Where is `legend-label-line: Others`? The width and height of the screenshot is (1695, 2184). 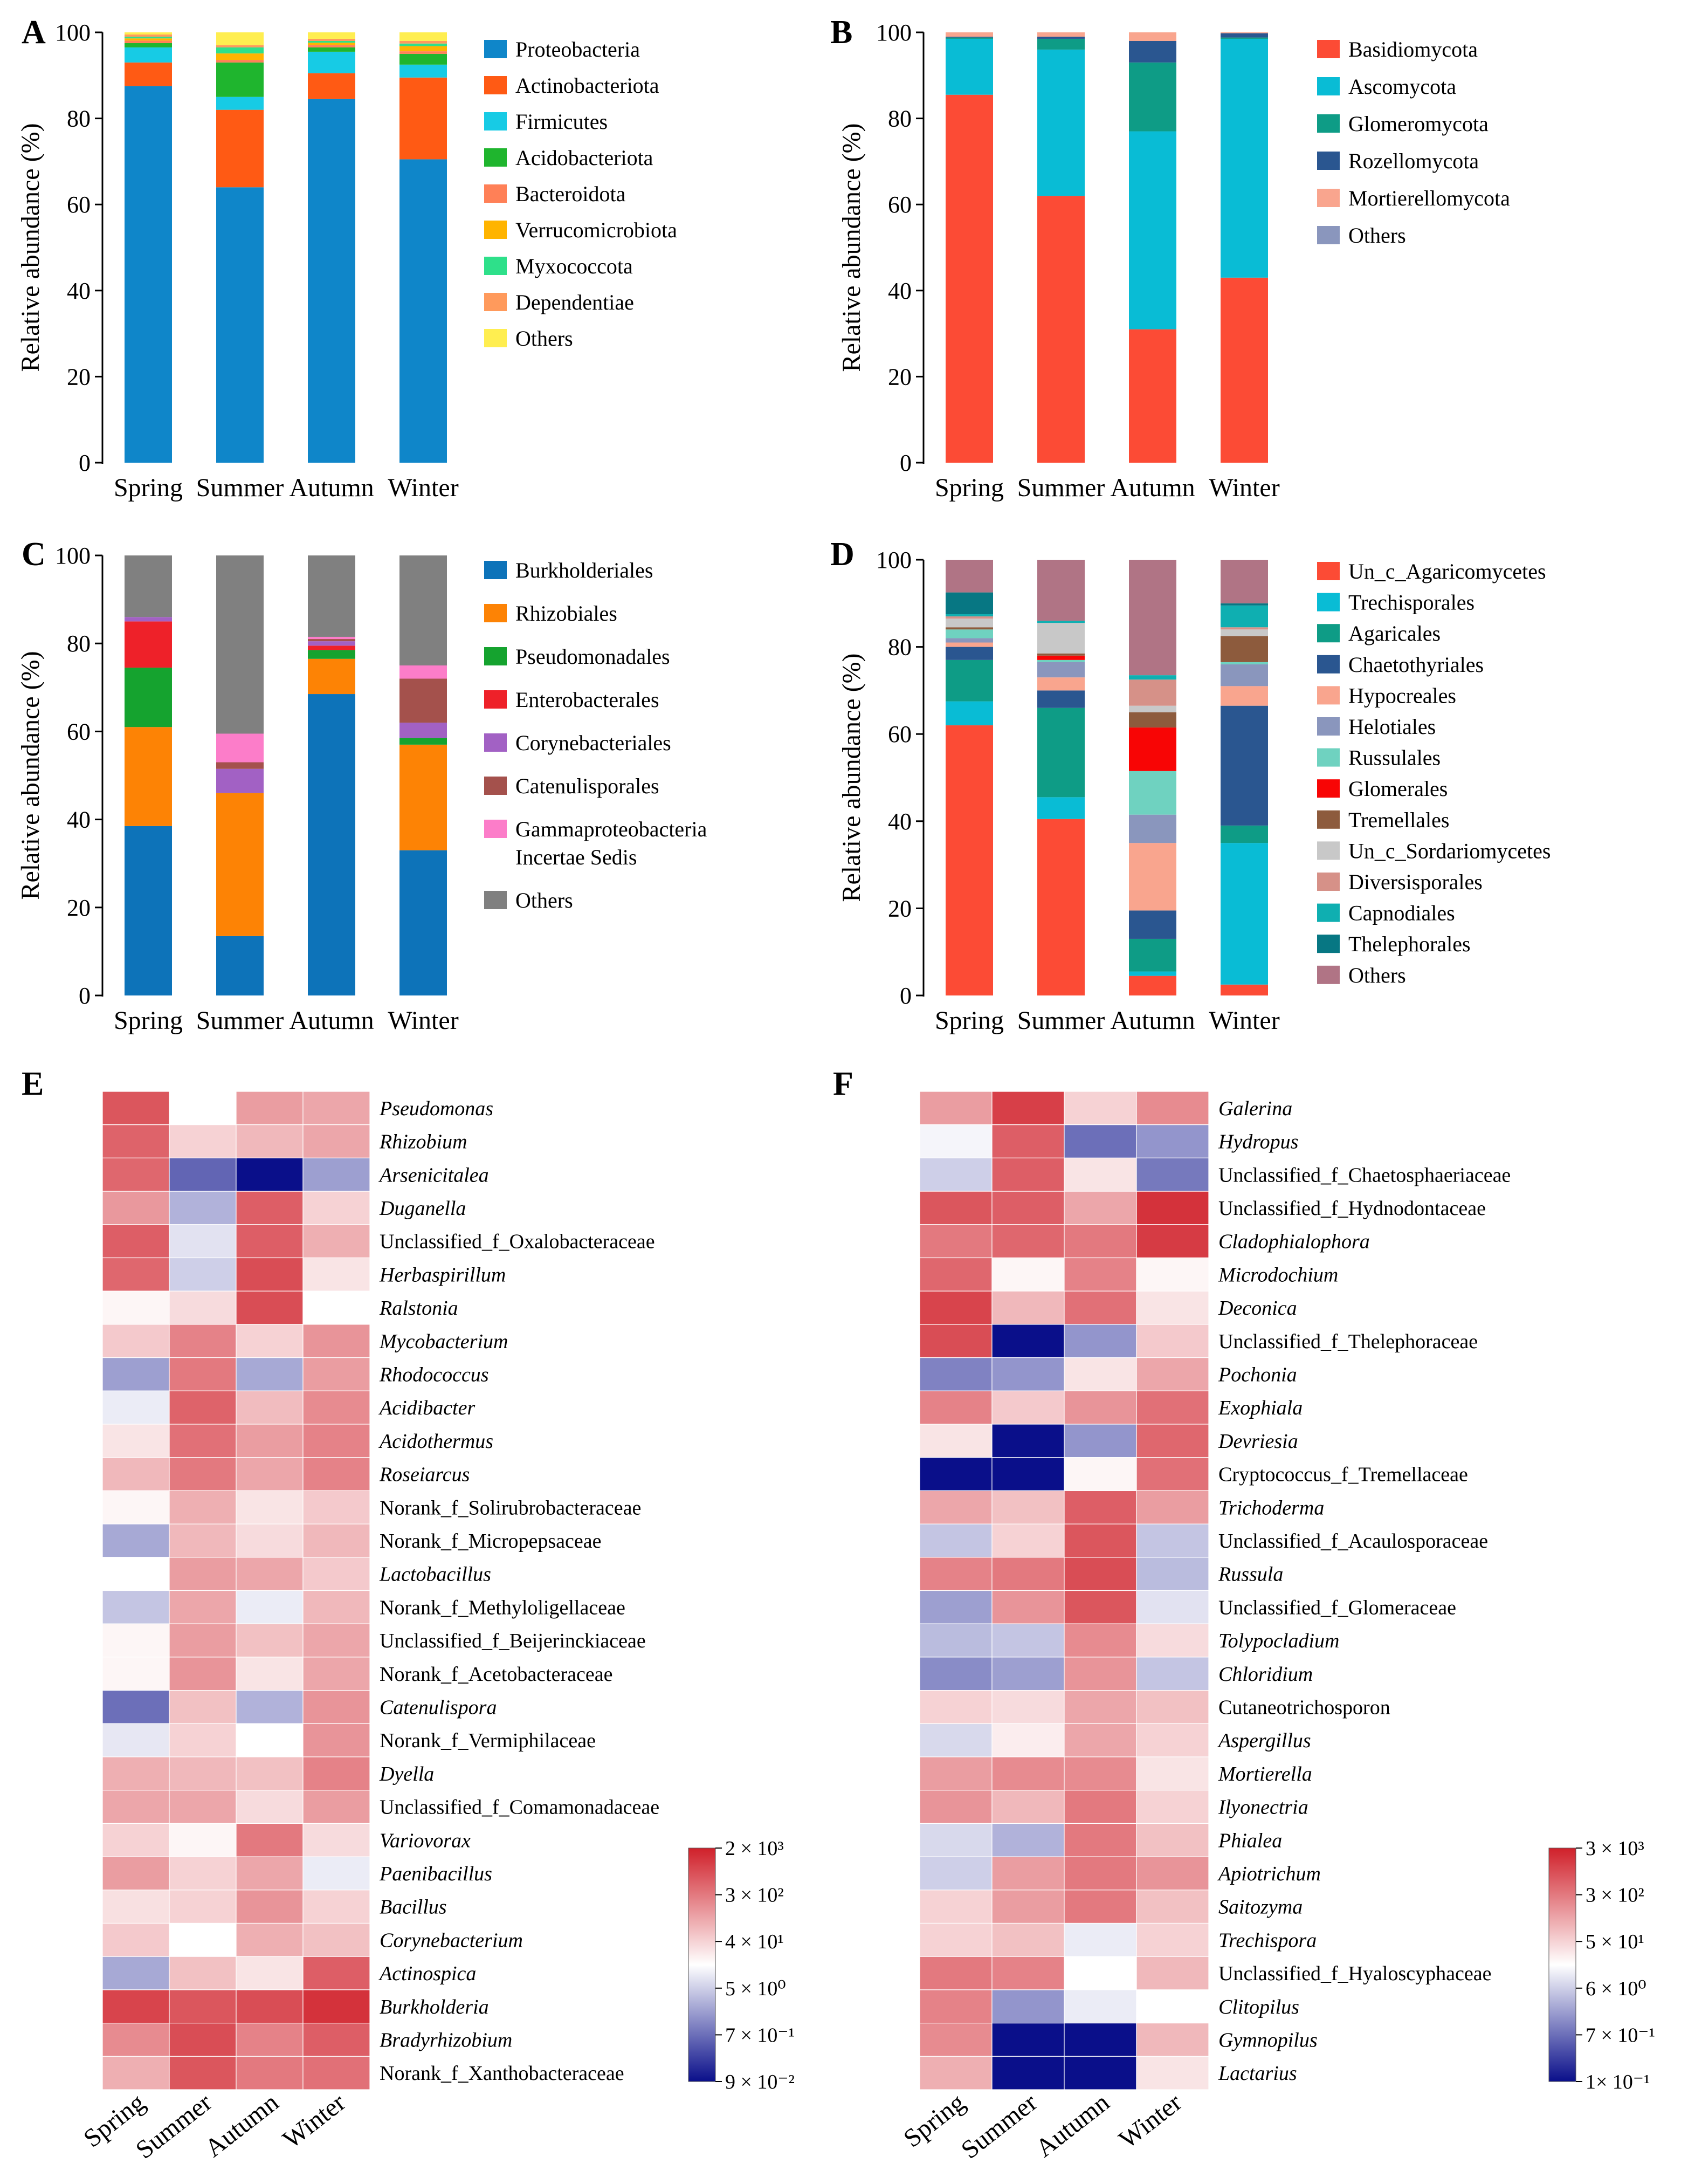 legend-label-line: Others is located at coordinates (1377, 975).